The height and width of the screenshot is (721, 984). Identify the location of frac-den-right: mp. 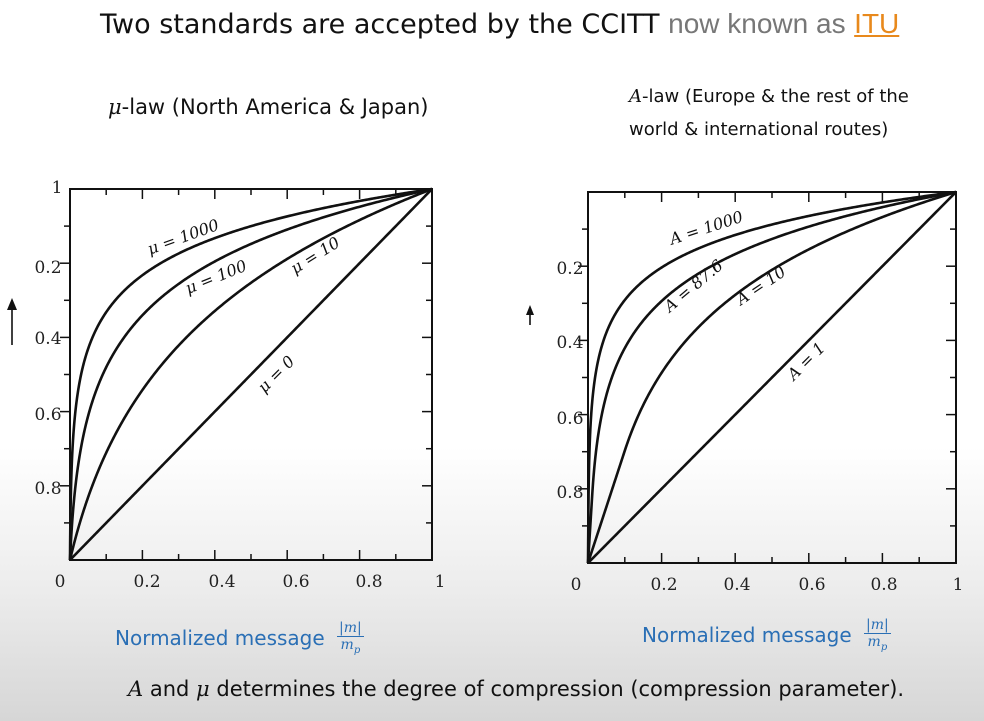
(877, 643).